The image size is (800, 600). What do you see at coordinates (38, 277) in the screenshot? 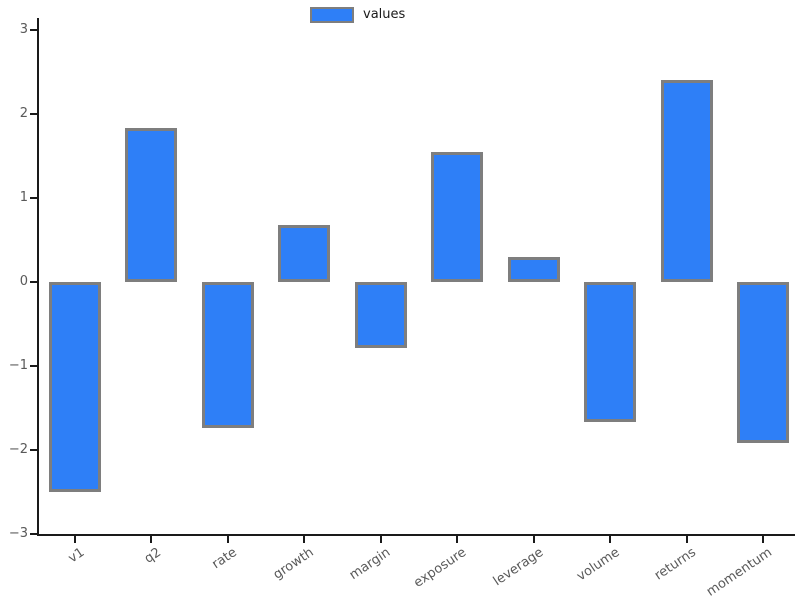
I see `y-axis-line` at bounding box center [38, 277].